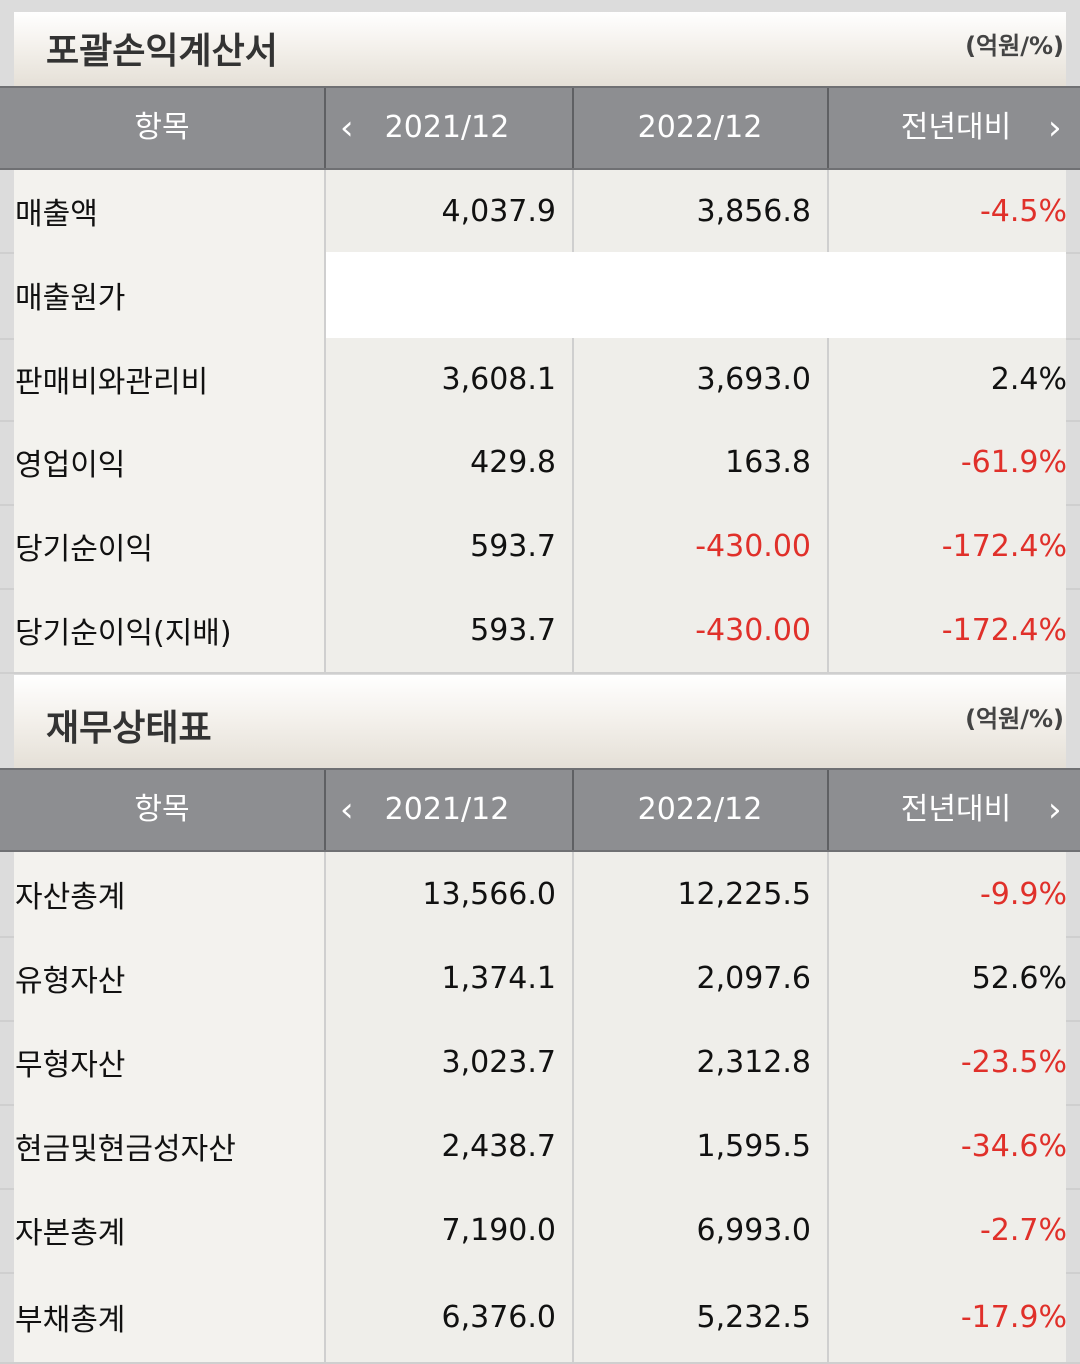 Image resolution: width=1080 pixels, height=1364 pixels. I want to click on table-row: 유형자산 1,374.1 2,097.6 52.6%, so click(540, 979).